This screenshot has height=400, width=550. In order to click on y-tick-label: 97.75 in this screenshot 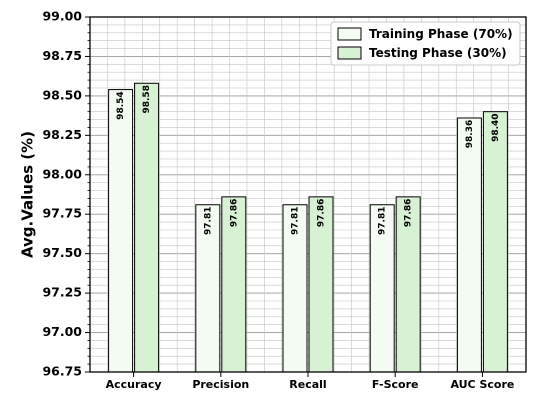, I will do `click(62, 213)`.